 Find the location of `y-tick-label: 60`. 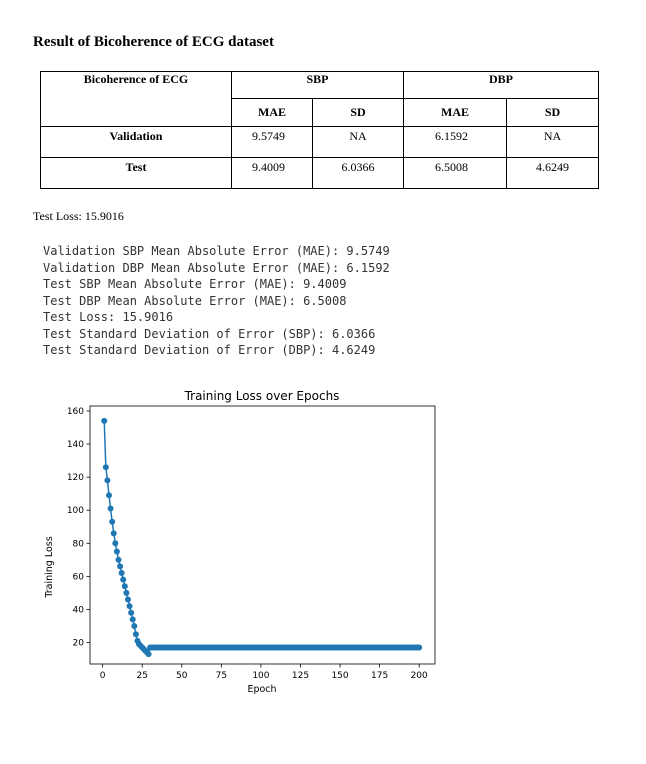

y-tick-label: 60 is located at coordinates (79, 577).